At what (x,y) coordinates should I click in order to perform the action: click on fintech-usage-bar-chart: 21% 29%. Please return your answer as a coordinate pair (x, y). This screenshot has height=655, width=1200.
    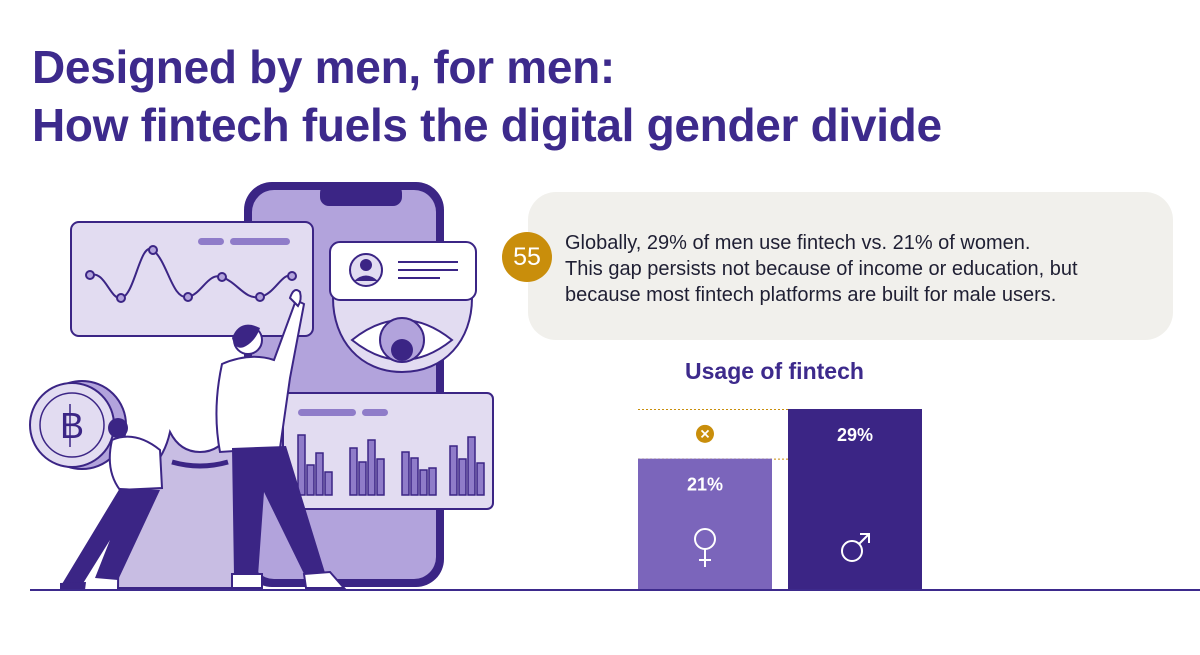
    Looking at the image, I should click on (780, 499).